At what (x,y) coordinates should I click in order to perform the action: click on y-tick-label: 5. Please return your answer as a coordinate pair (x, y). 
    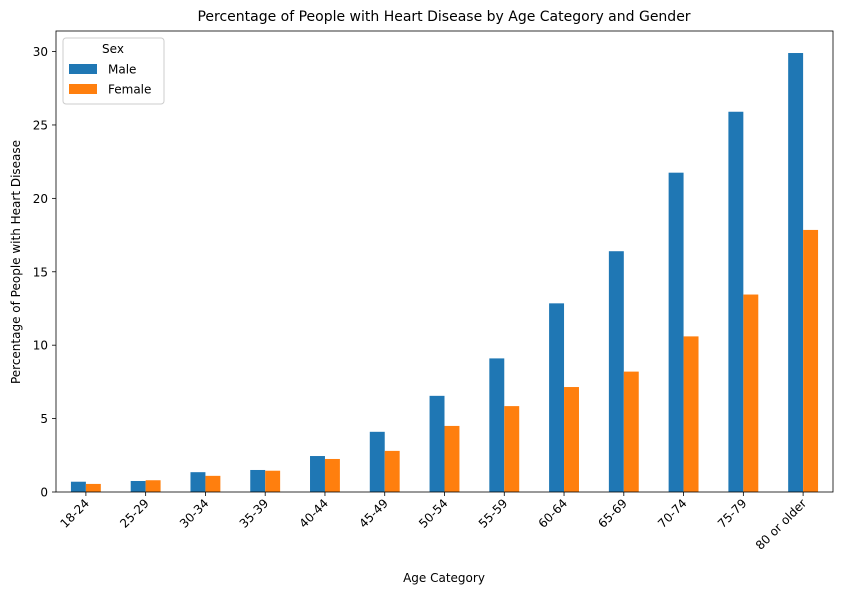
    Looking at the image, I should click on (44, 419).